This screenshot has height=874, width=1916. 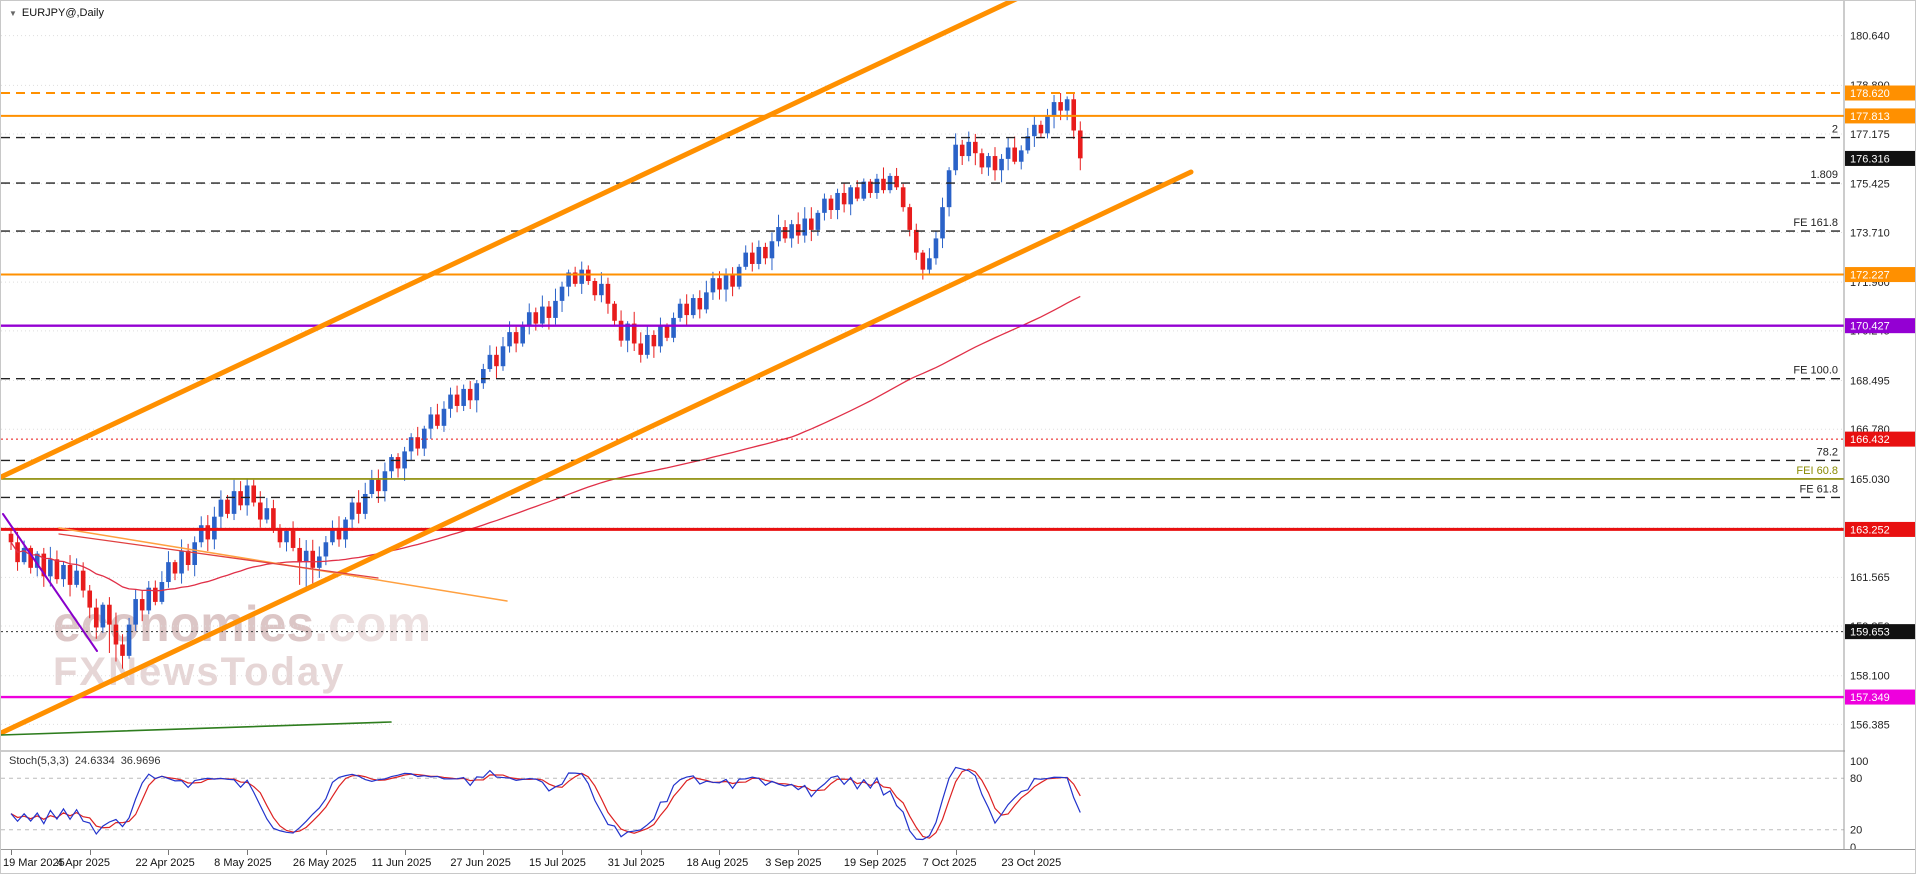 What do you see at coordinates (1870, 530) in the screenshot?
I see `price-badge-value: 163.252` at bounding box center [1870, 530].